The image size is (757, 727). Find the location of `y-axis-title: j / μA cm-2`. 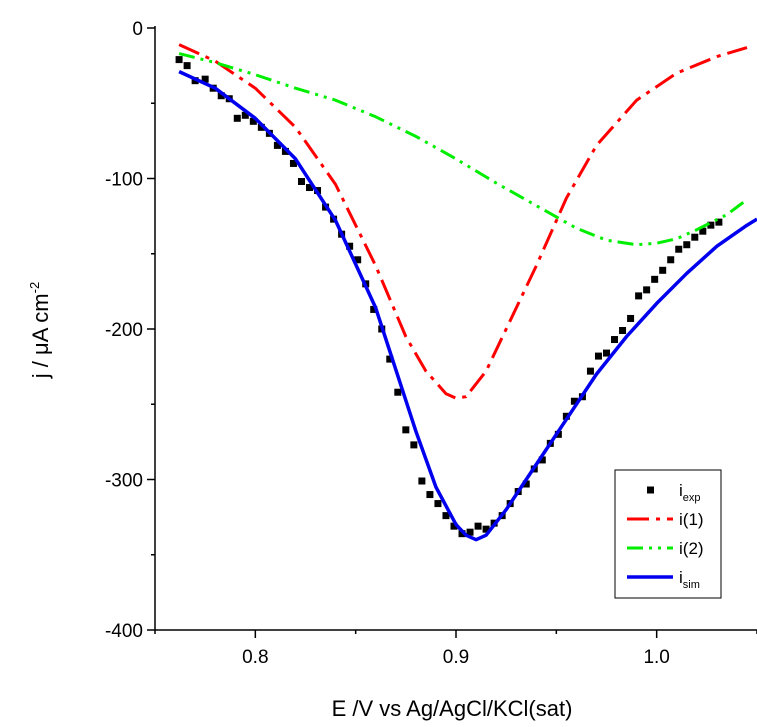

y-axis-title: j / μA cm-2 is located at coordinates (40, 330).